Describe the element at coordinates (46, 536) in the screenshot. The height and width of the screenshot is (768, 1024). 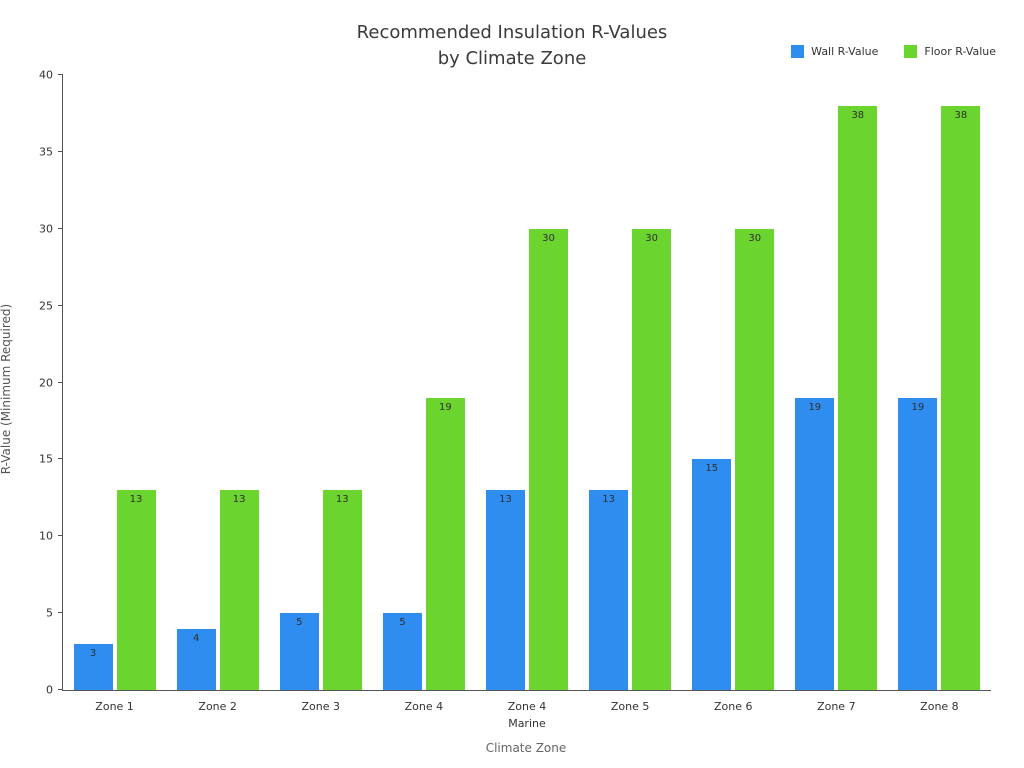
I see `y-tick-label: 10` at that location.